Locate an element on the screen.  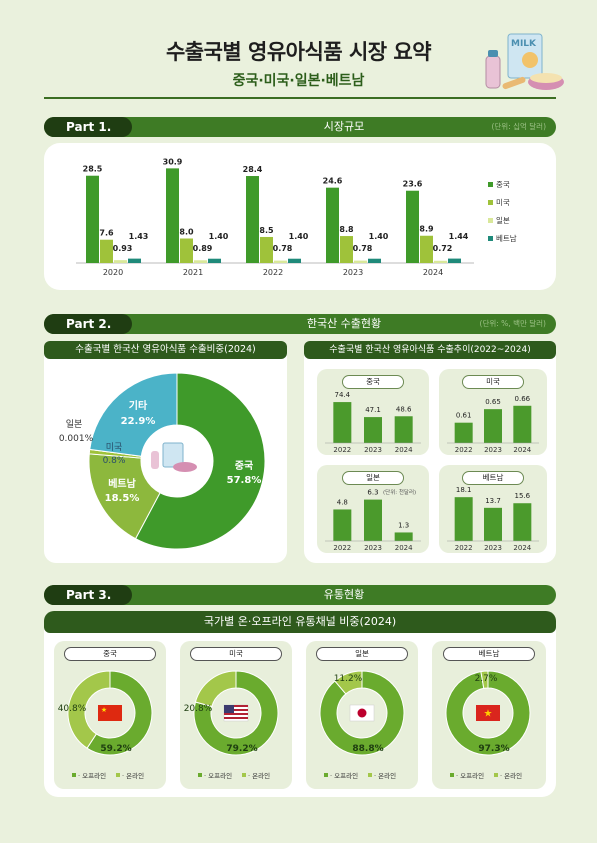
data-label-중국-2021: 30.9 is located at coordinates (173, 161).